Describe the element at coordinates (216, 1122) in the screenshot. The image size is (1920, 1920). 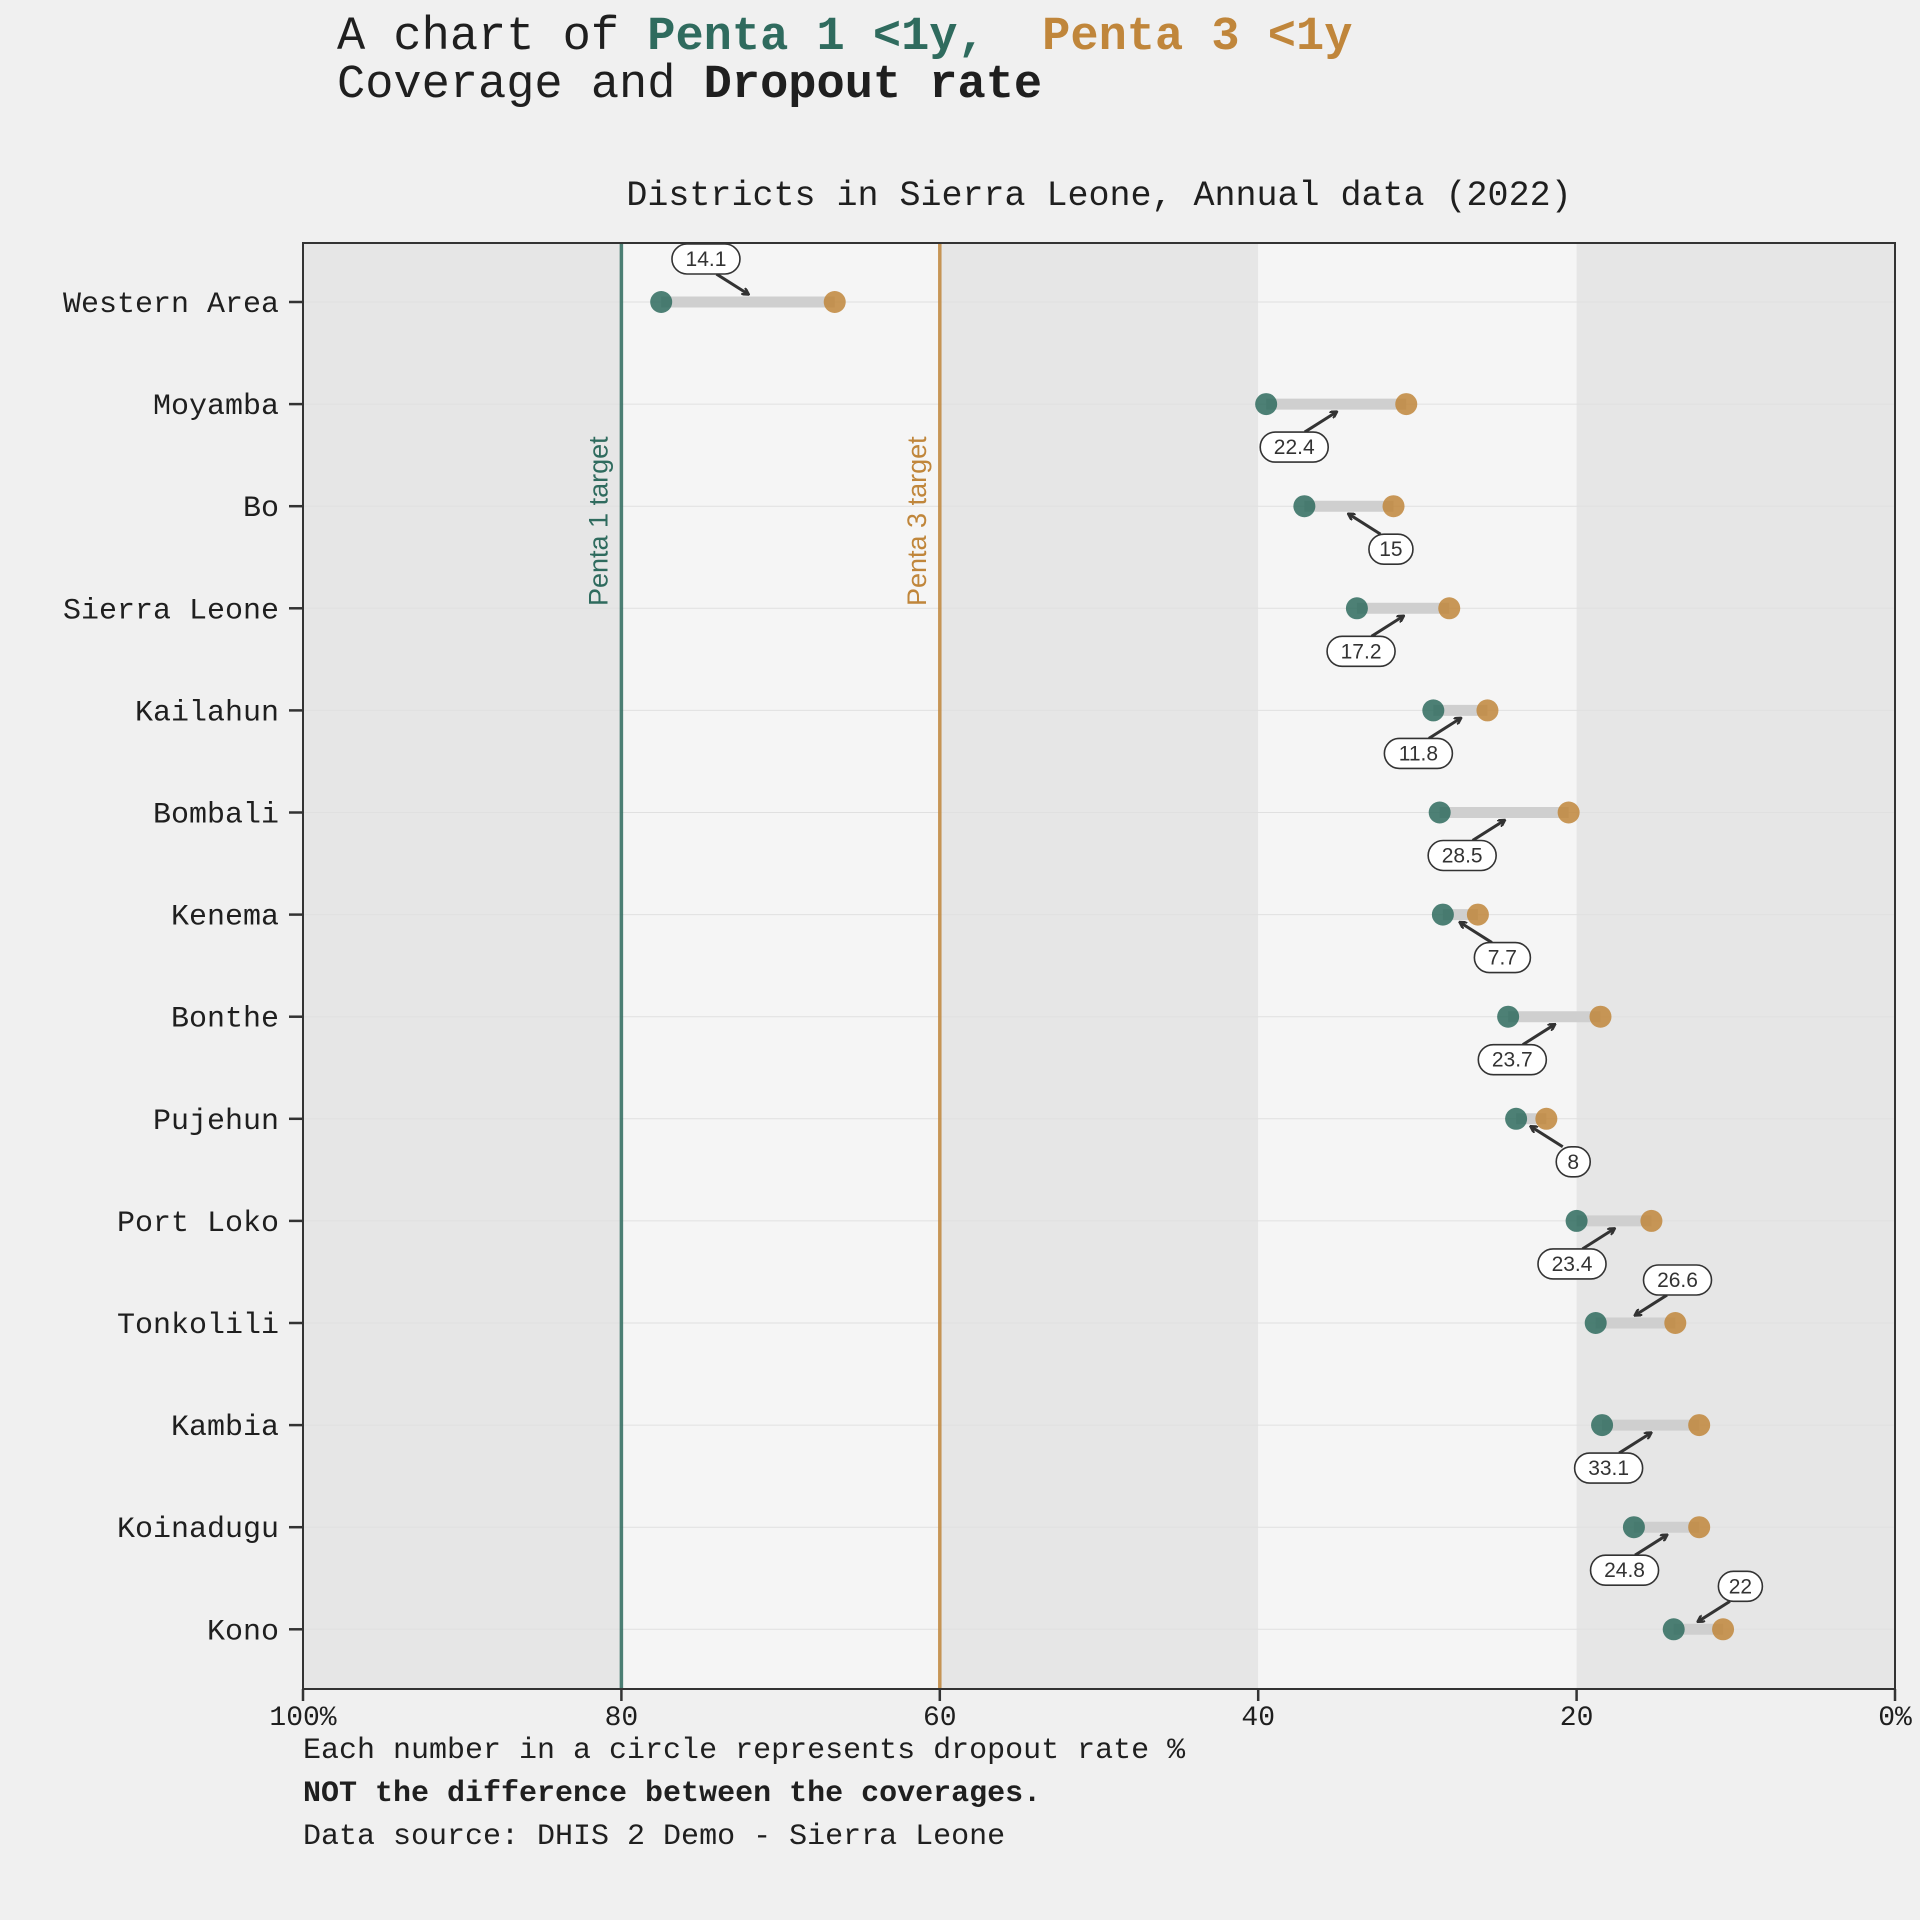
I see `y-tick-label-8: Pujehun` at that location.